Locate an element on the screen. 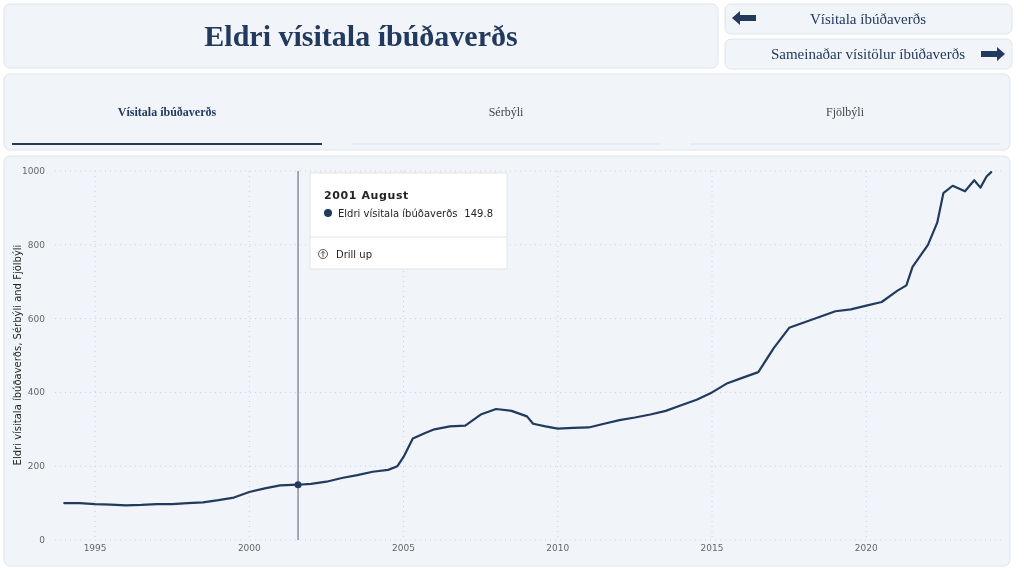 This screenshot has height=572, width=1024. x-tick-label: 1995 is located at coordinates (95, 548).